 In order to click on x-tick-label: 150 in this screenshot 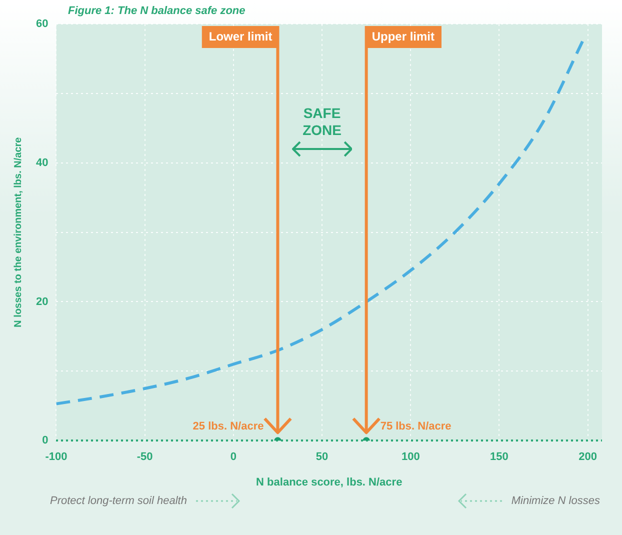, I will do `click(499, 457)`.